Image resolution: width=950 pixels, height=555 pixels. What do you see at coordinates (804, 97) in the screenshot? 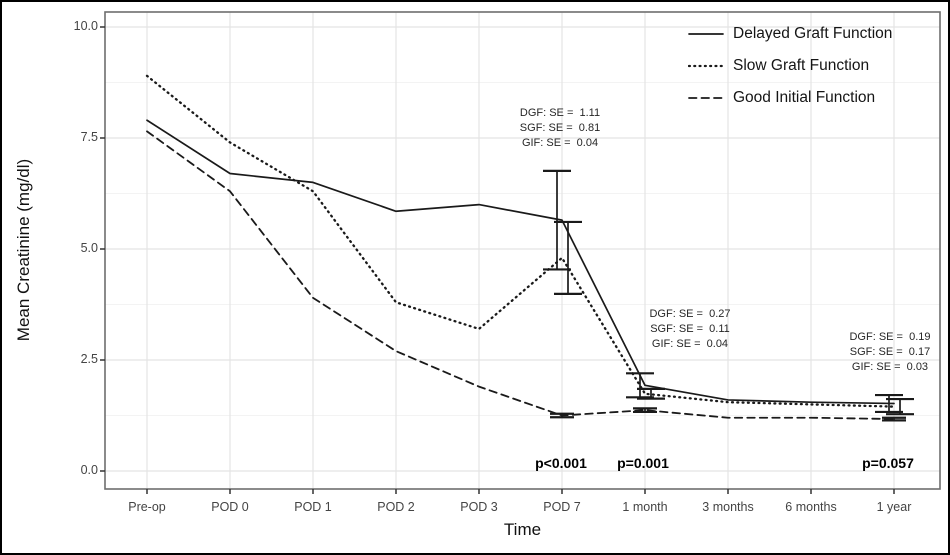
I see `legend-label: Good Initial Function` at bounding box center [804, 97].